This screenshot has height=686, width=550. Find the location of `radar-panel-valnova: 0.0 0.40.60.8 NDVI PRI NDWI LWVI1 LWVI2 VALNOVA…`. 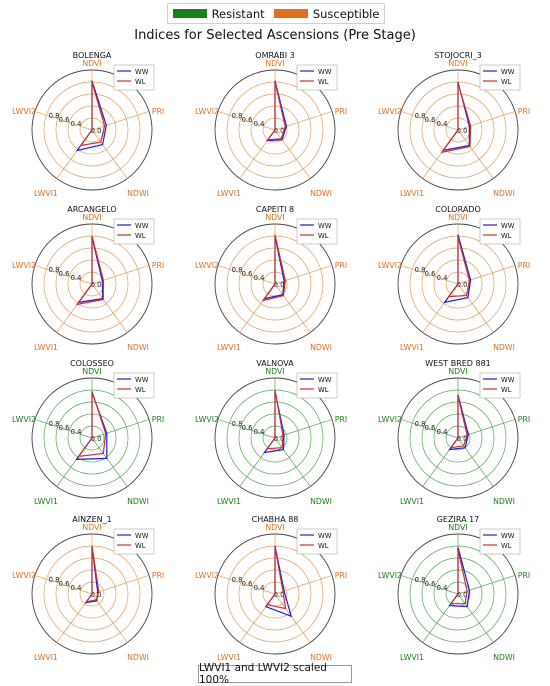

radar-panel-valnova: 0.0 0.40.60.8 NDVI PRI NDWI LWVI1 LWVI2 VALNOVA… is located at coordinates (271, 432).